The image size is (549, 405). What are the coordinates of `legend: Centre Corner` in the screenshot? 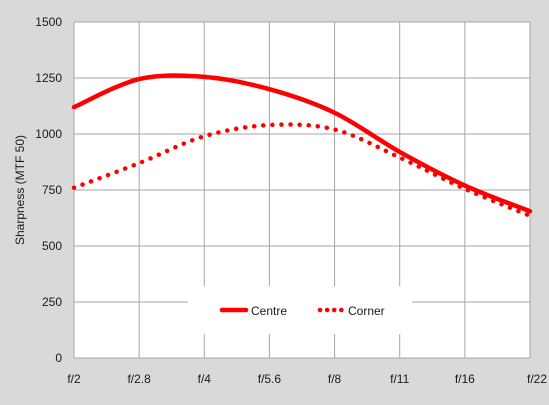 It's located at (300, 310).